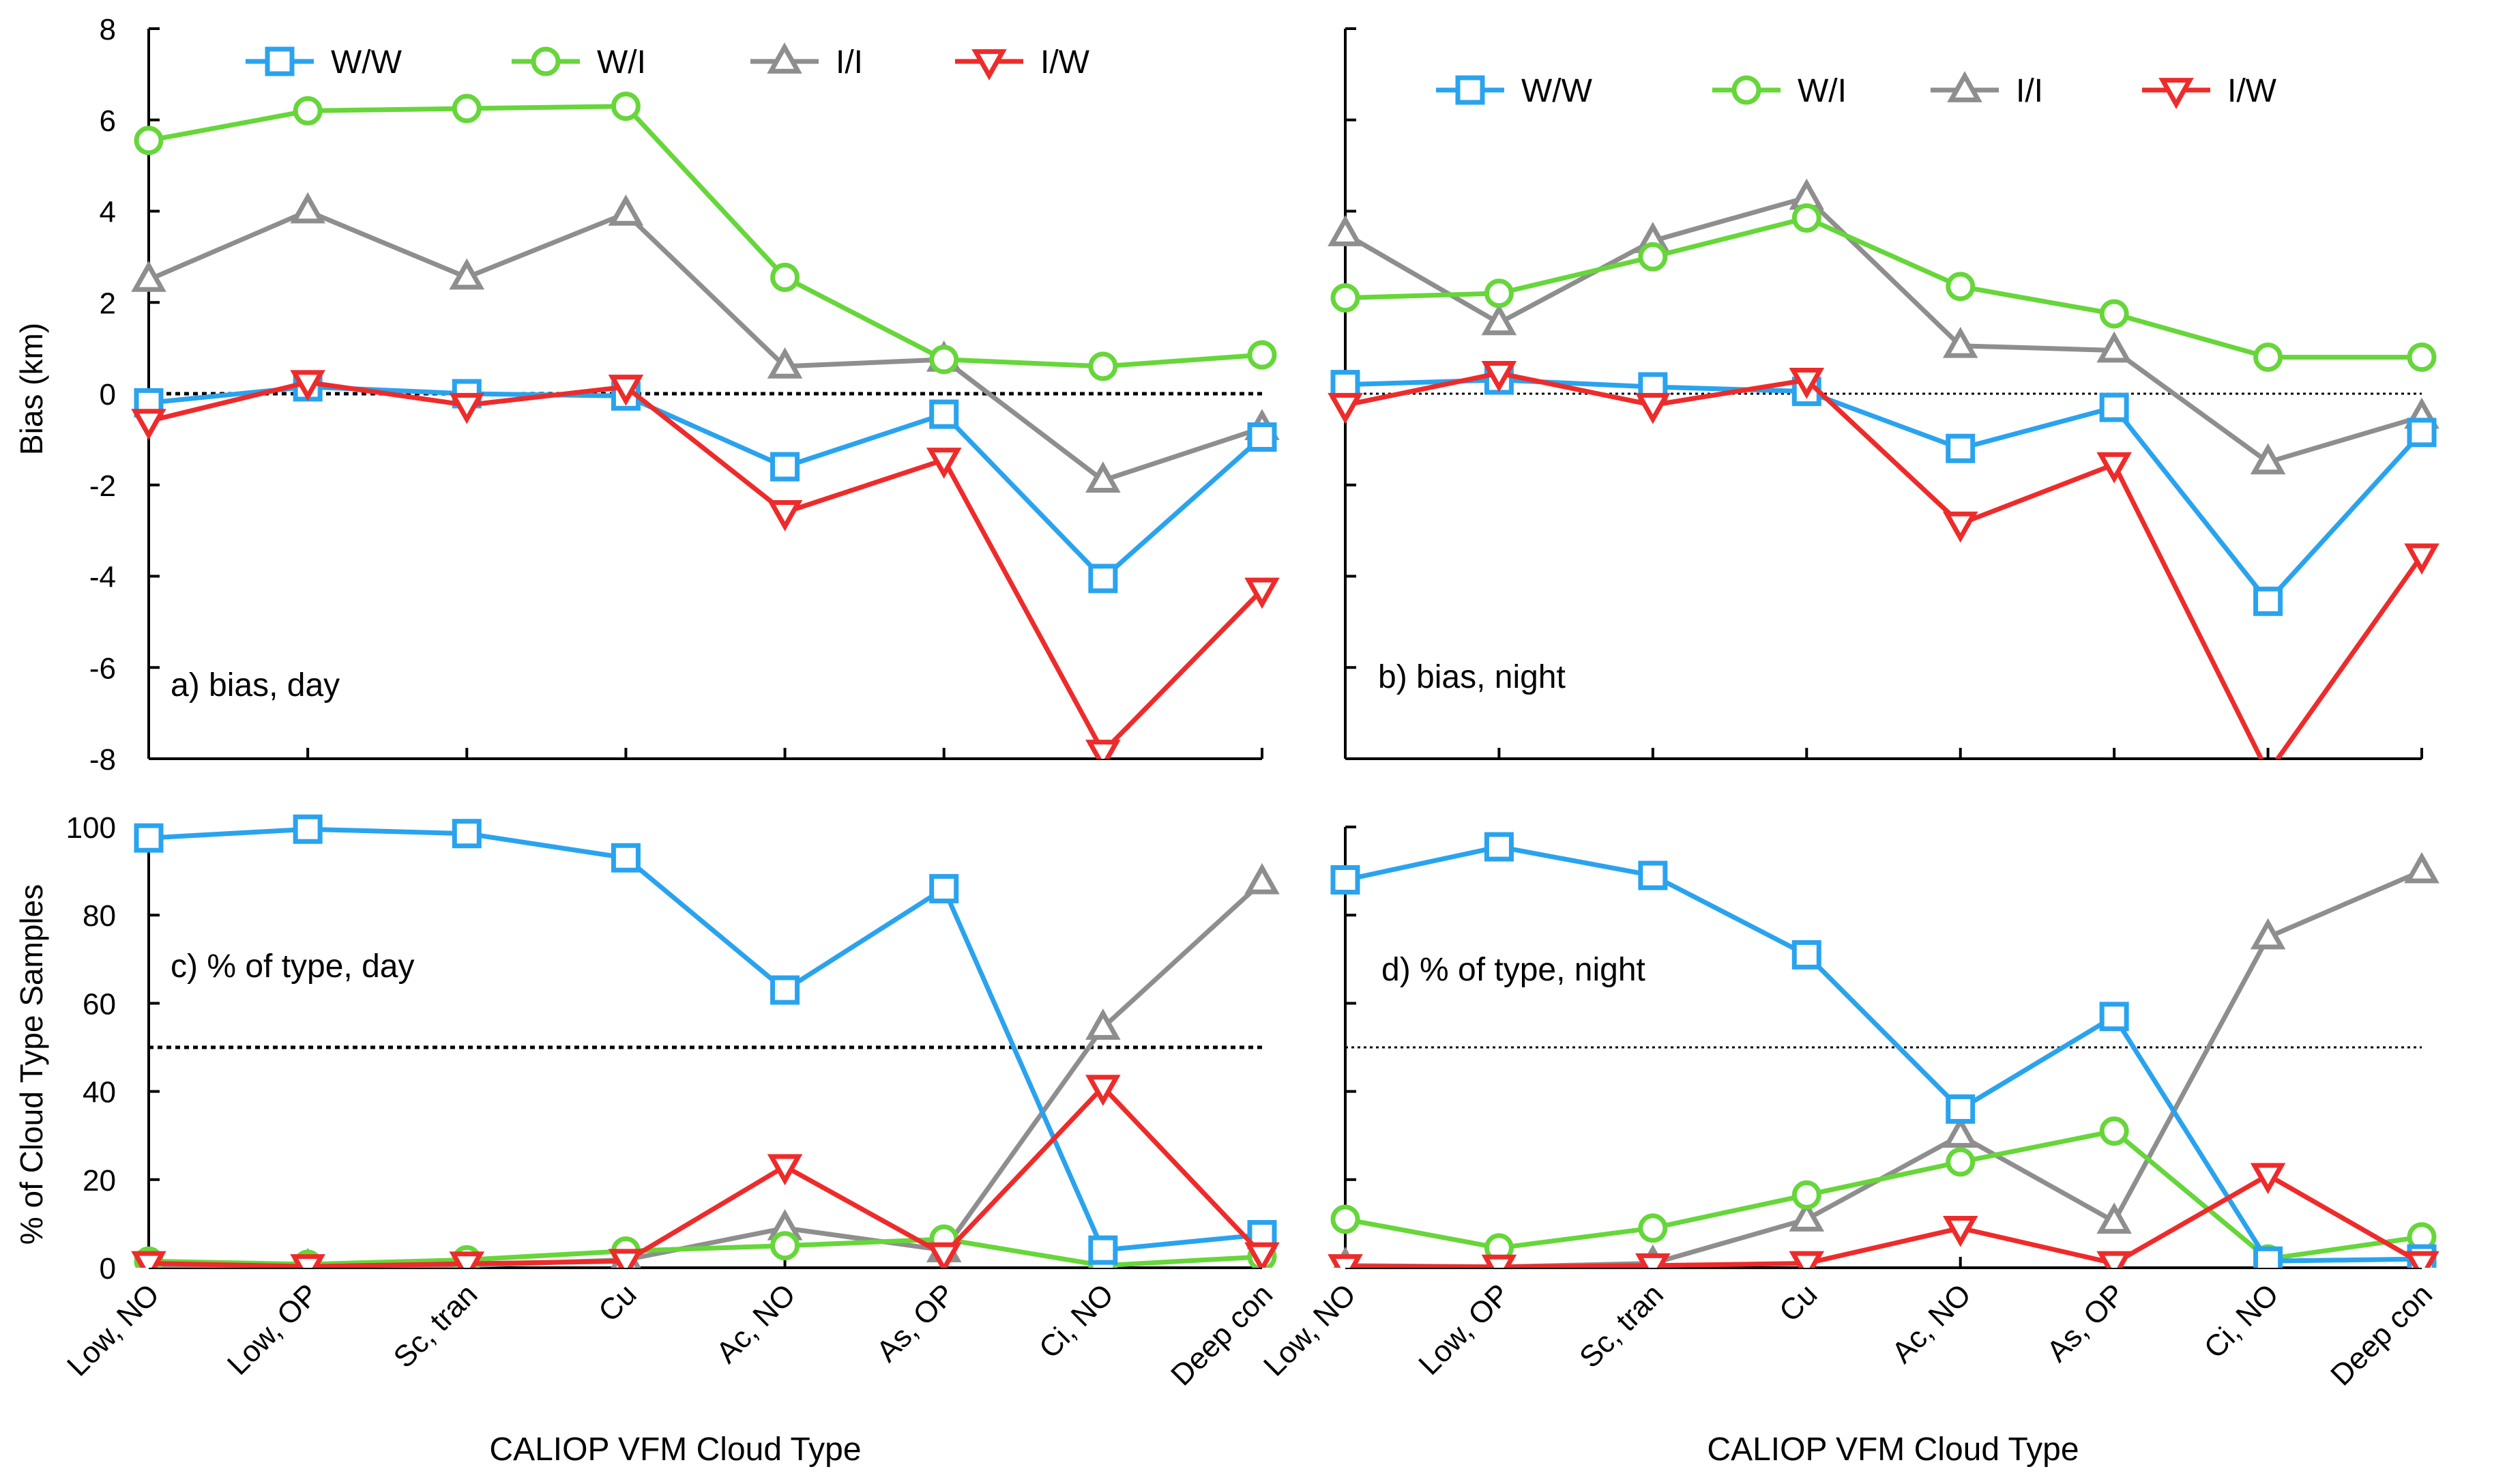  I want to click on y-axis-label-percent: % of Cloud Type Samples, so click(31, 1064).